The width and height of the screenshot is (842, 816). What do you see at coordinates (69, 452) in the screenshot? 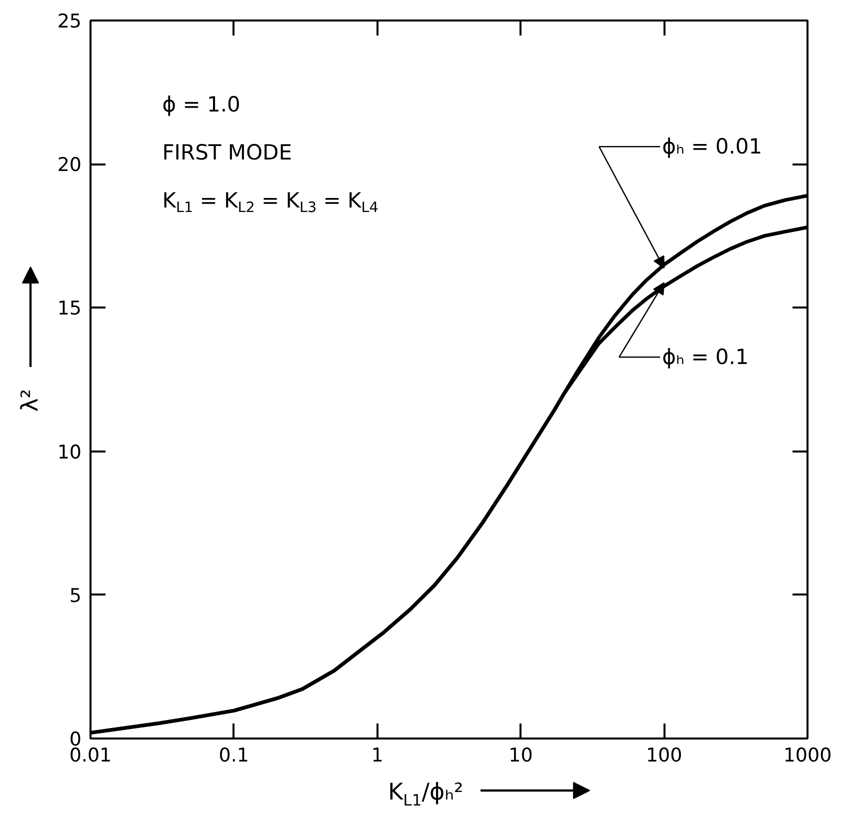
I see `y-tick-label: 10` at bounding box center [69, 452].